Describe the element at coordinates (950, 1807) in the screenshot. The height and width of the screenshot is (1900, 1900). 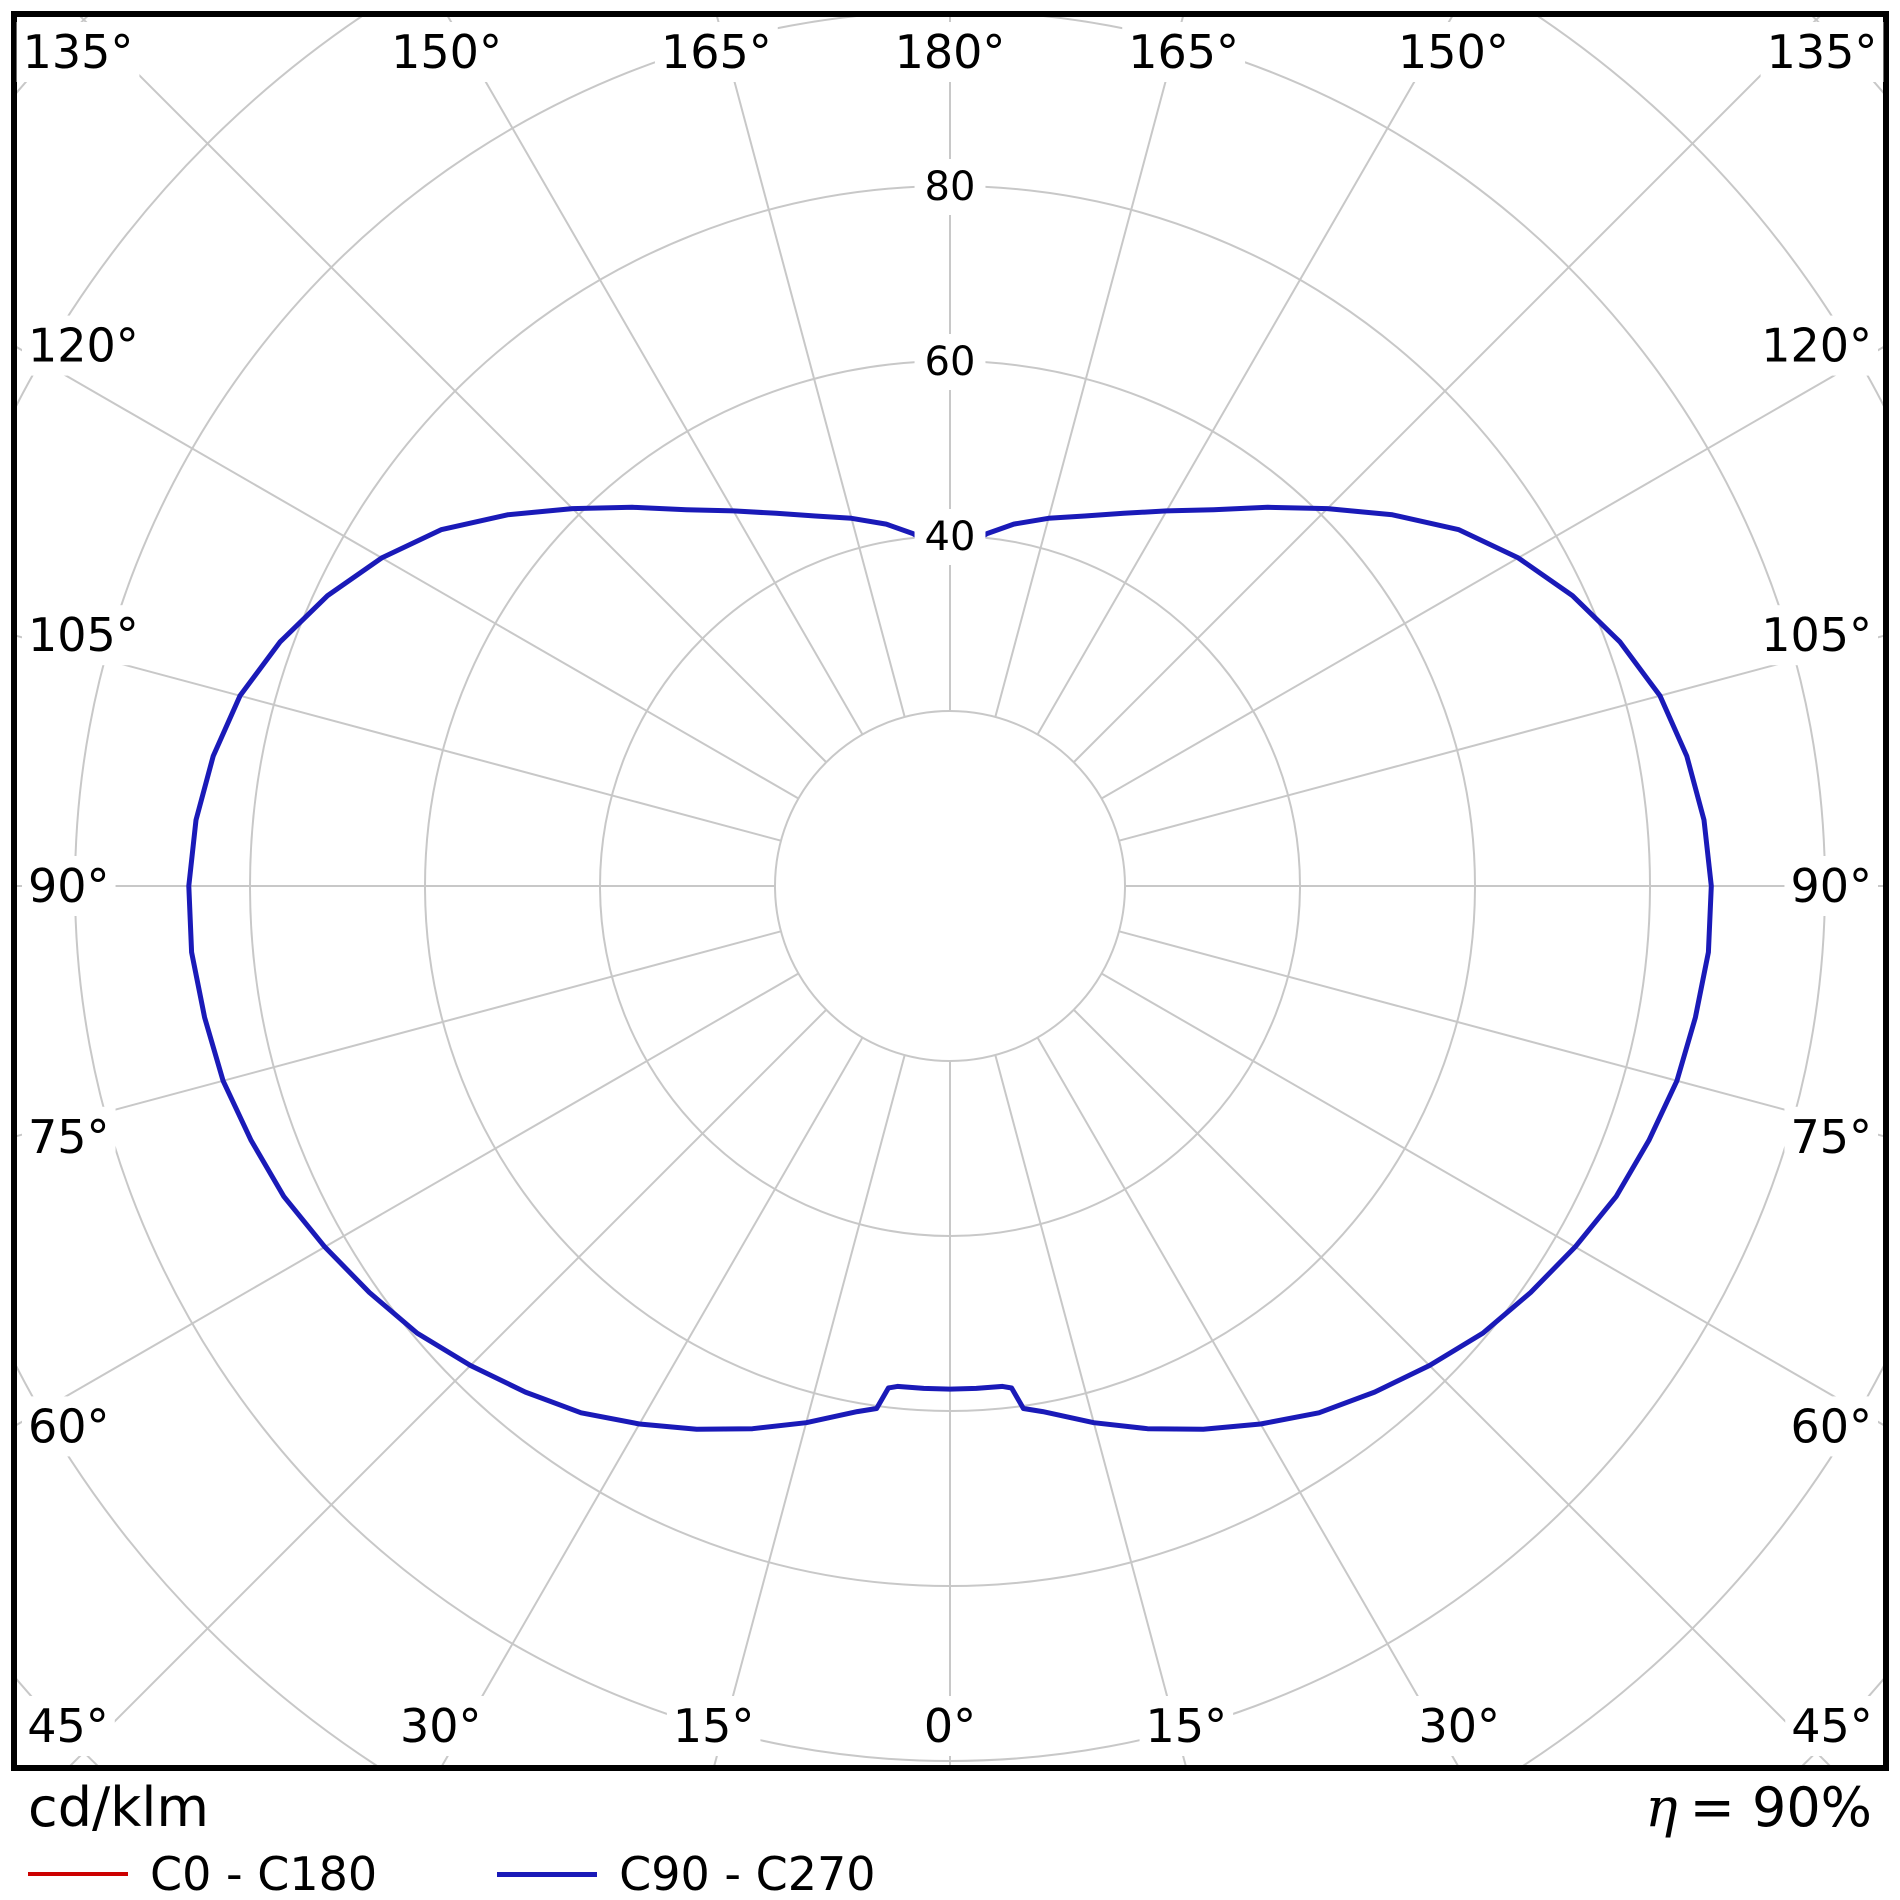
I see `footer-top-row: cd/klm η = 90%` at that location.